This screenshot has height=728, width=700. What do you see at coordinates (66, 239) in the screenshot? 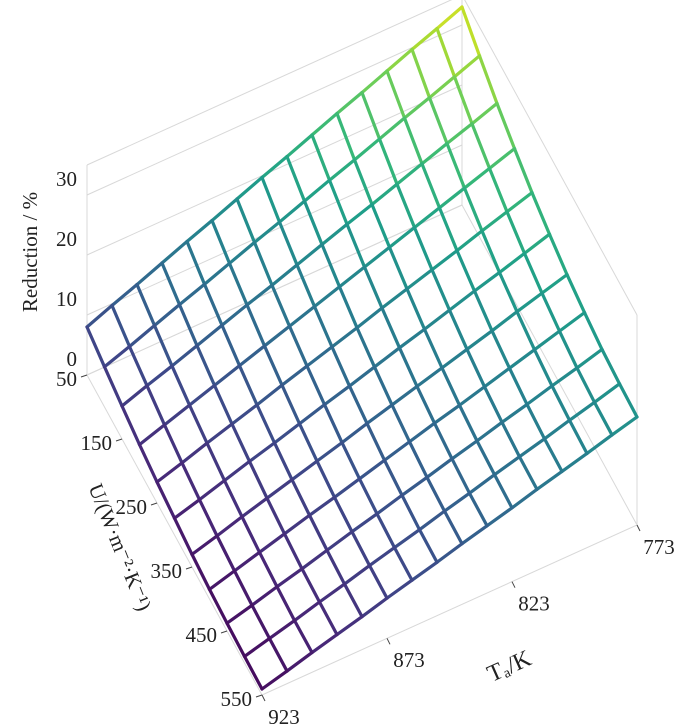
I see `z-tick-label: 20` at bounding box center [66, 239].